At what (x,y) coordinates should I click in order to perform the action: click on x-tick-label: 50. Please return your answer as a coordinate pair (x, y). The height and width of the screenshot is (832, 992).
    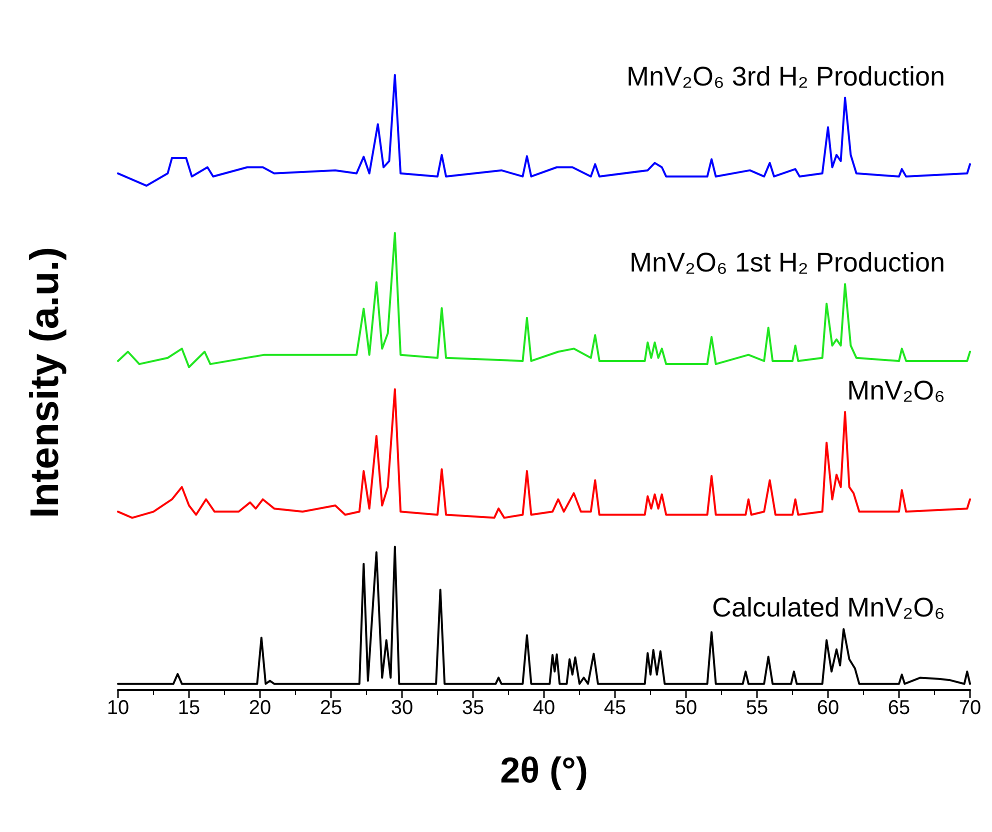
    Looking at the image, I should click on (686, 708).